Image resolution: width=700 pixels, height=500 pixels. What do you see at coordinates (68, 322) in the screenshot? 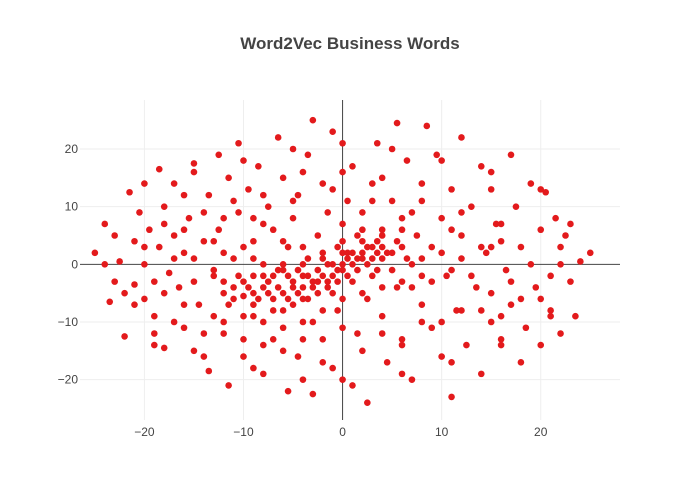
I see `y-tick-label: −10` at bounding box center [68, 322].